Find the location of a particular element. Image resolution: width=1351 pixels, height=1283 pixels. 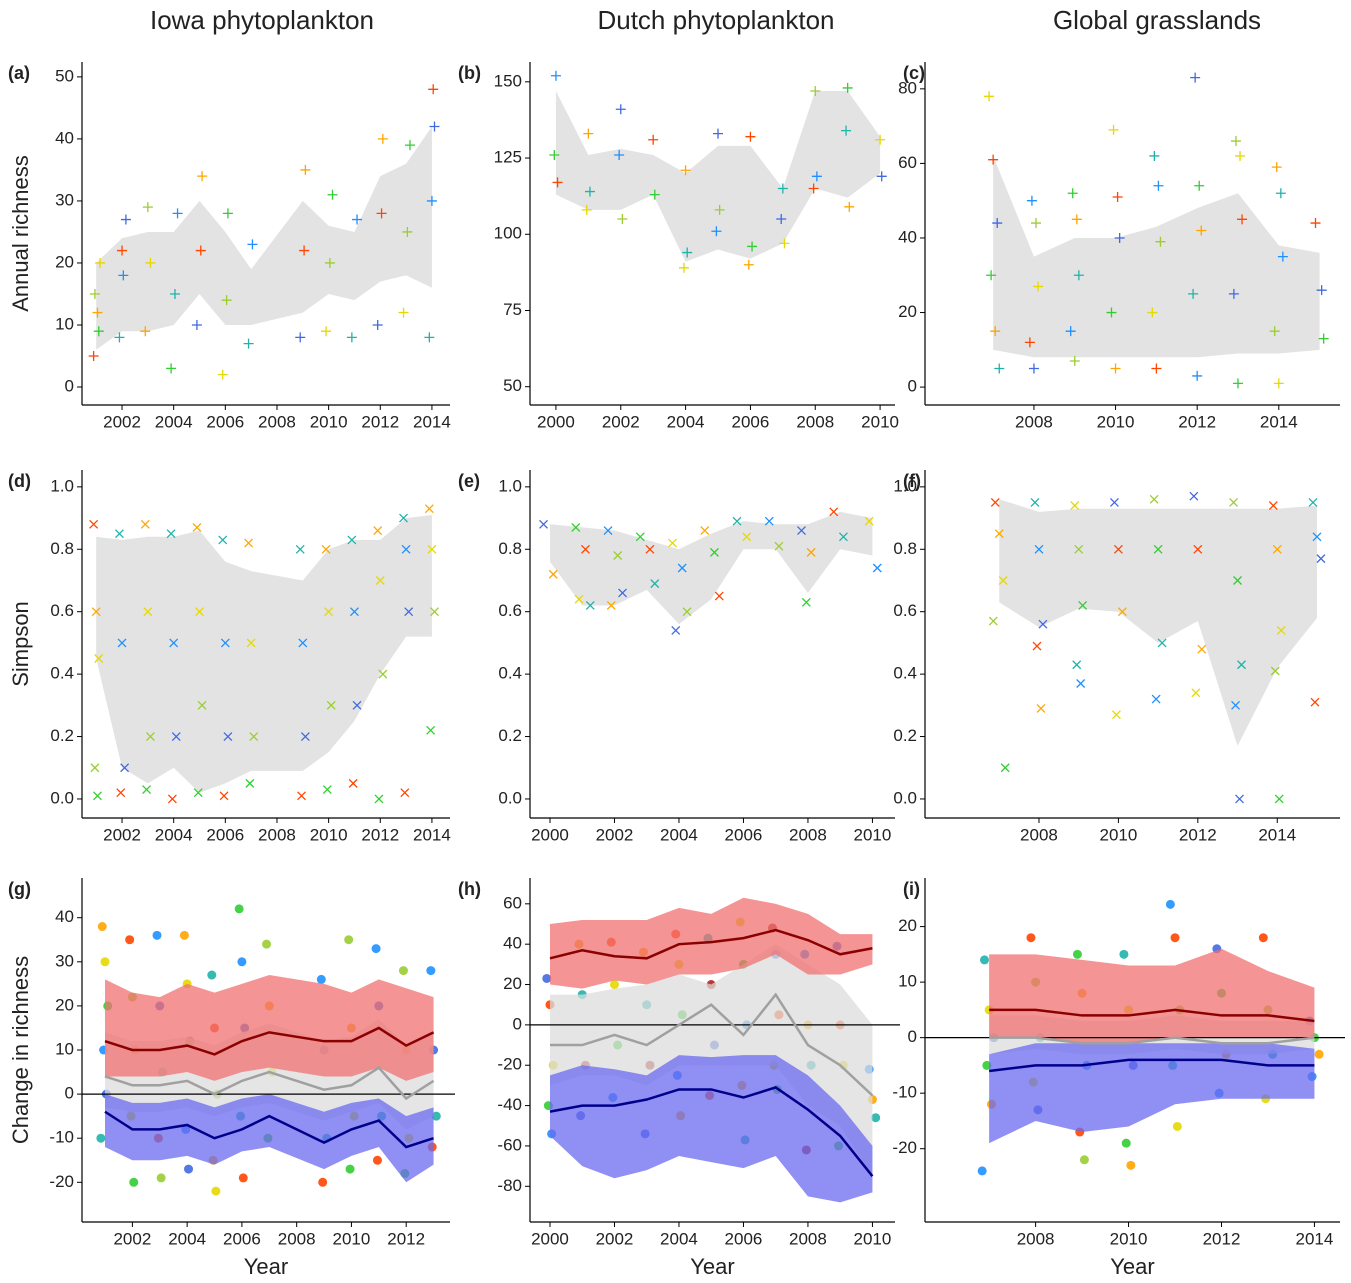

y-tick-label: 0 is located at coordinates (517, 1023).